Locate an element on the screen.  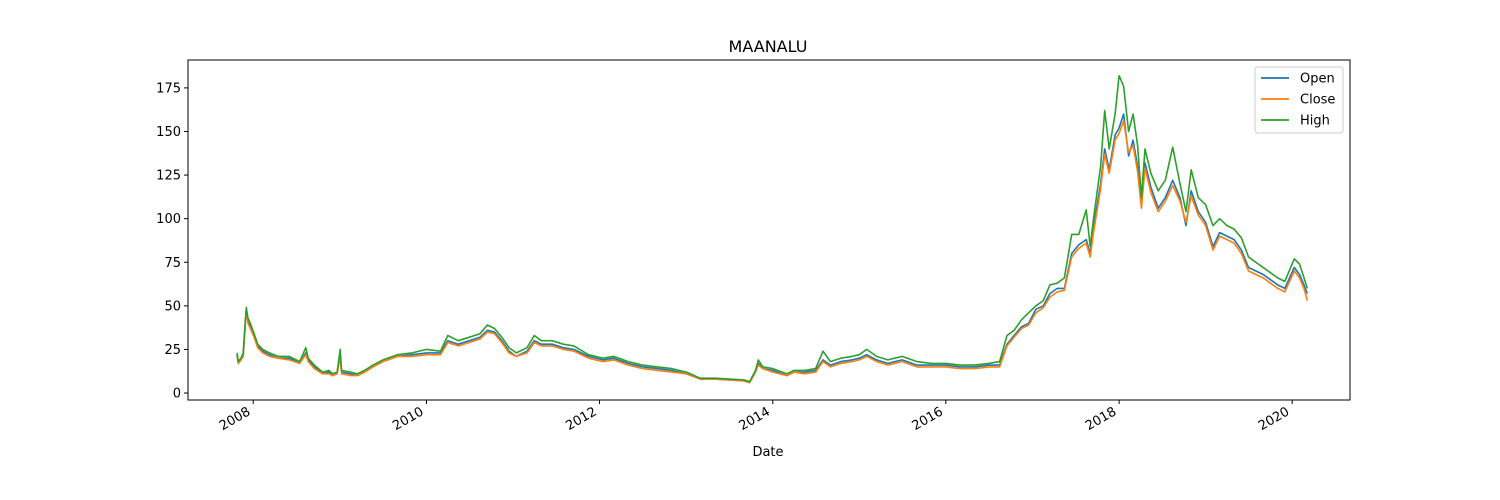
y-tick-label: 75 is located at coordinates (172, 263).